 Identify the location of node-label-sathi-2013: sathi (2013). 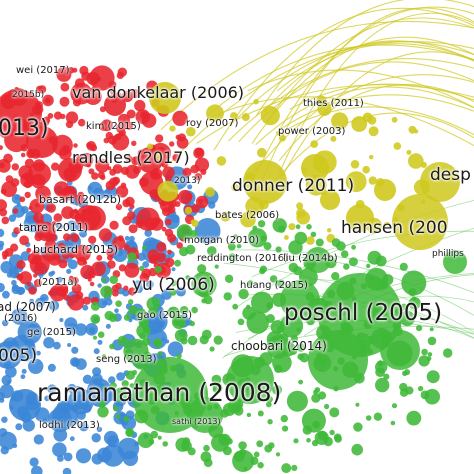
(196, 421).